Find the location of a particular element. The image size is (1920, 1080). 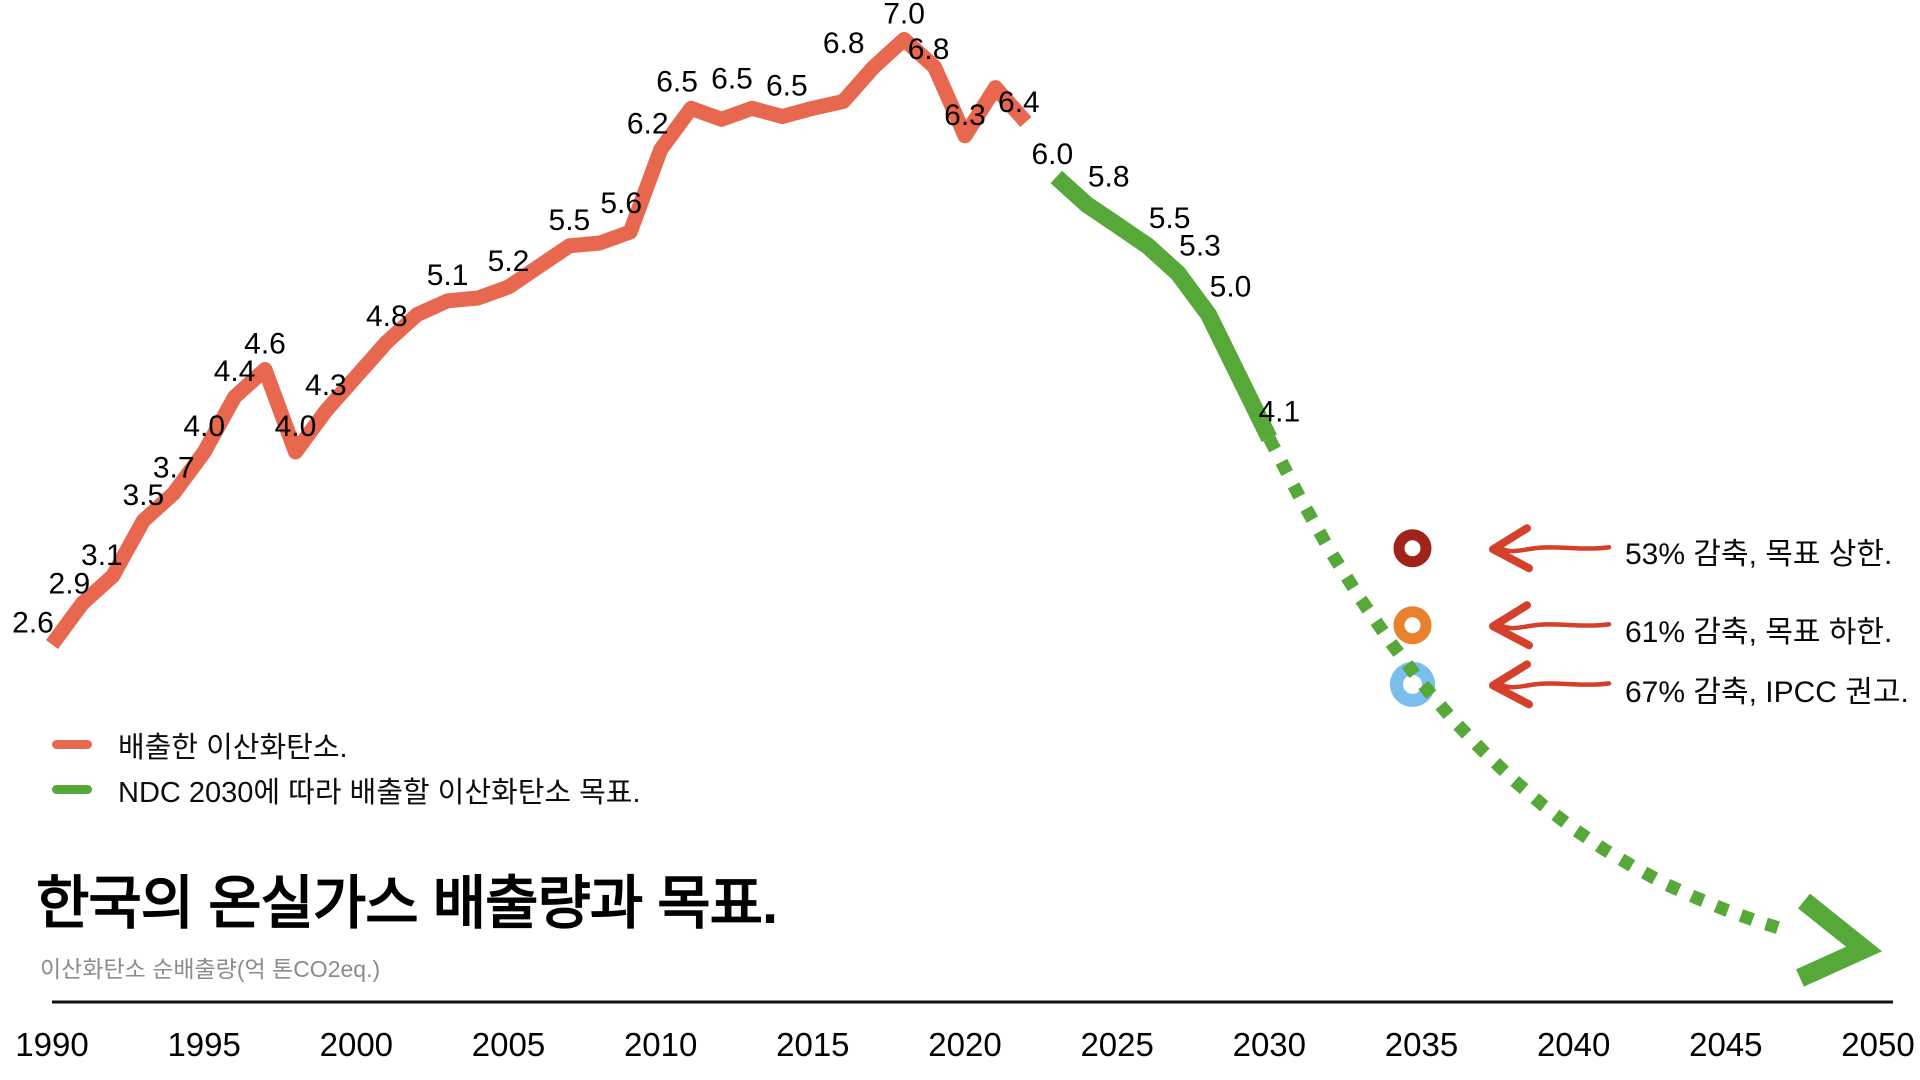

chart-subtitle: 이산화탄소 순배출량(억 톤CO2eq.) is located at coordinates (210, 969).